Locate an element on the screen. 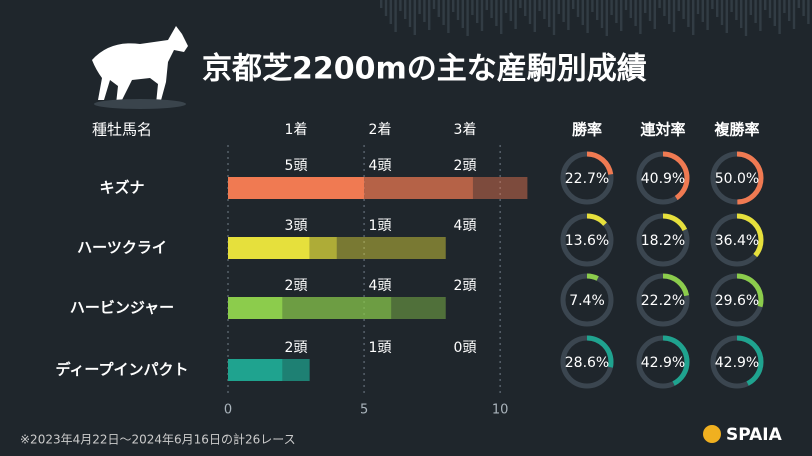  logo-icon is located at coordinates (712, 434).